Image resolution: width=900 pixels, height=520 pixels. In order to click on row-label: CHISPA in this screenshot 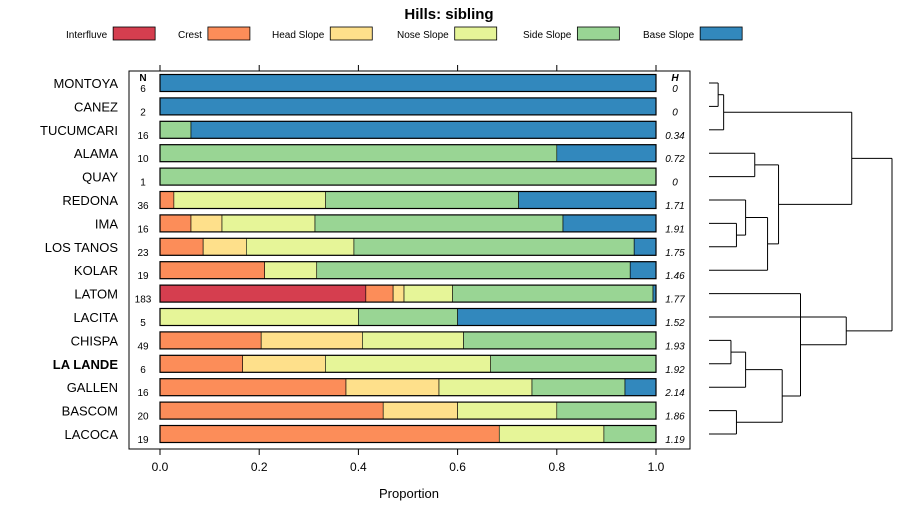, I will do `click(95, 340)`.